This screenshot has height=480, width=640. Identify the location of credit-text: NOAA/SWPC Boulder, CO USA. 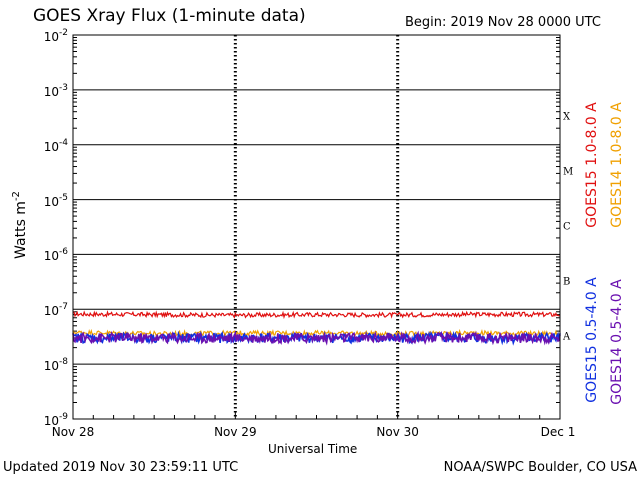
(540, 467).